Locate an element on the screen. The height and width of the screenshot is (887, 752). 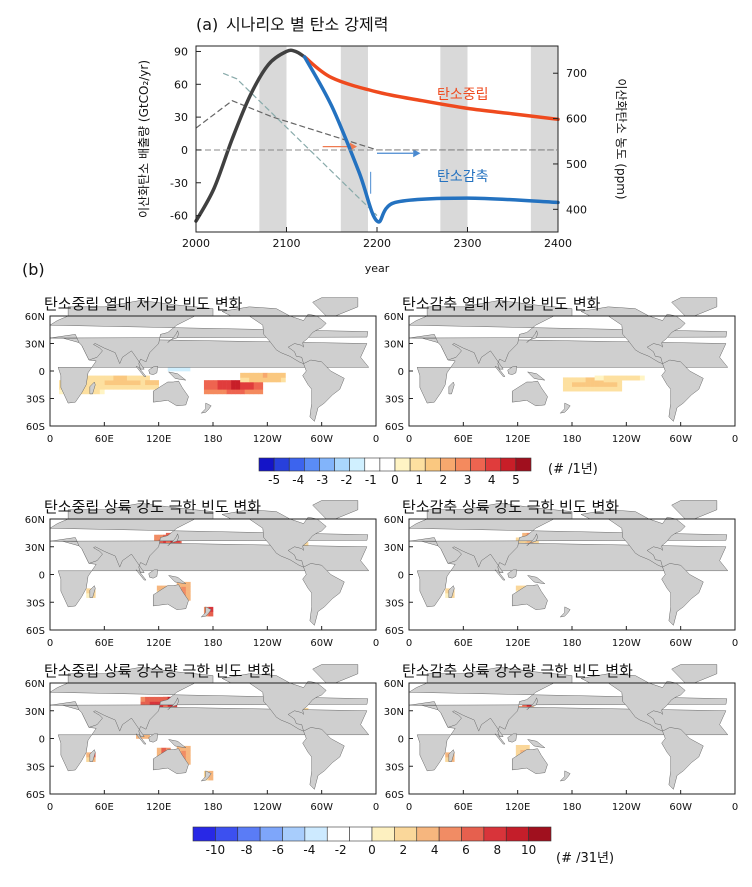
colorbar-1-tick-label: 5 is located at coordinates (516, 480).